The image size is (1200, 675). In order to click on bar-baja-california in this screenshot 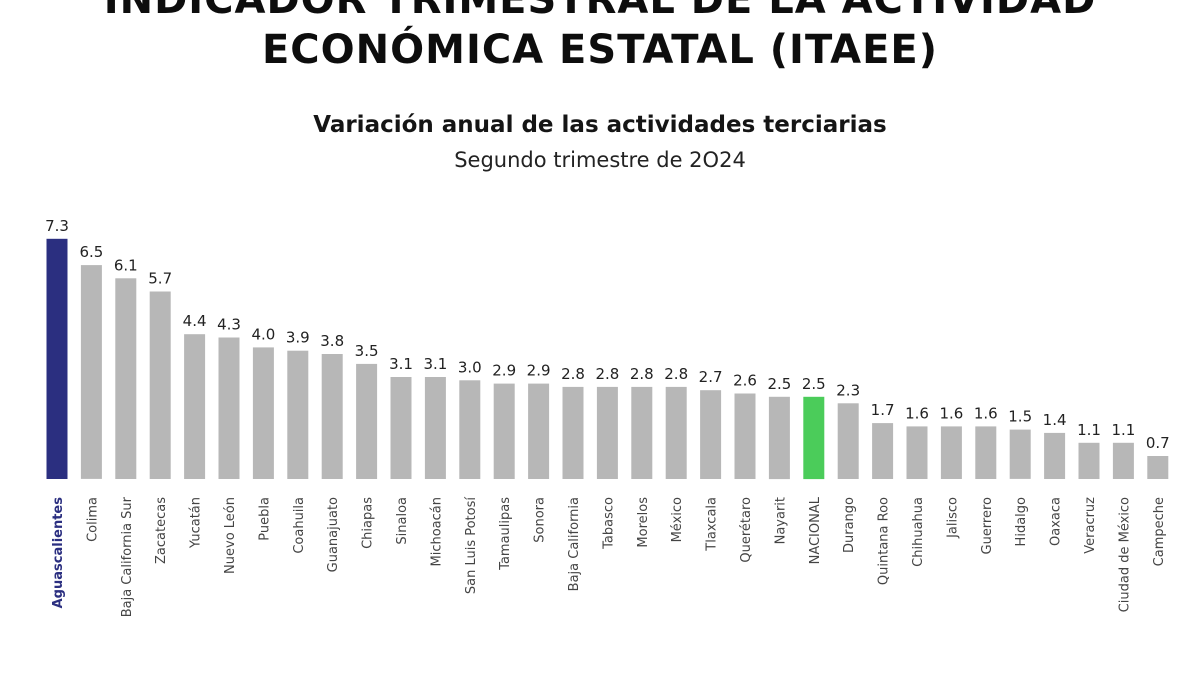, I will do `click(573, 432)`.